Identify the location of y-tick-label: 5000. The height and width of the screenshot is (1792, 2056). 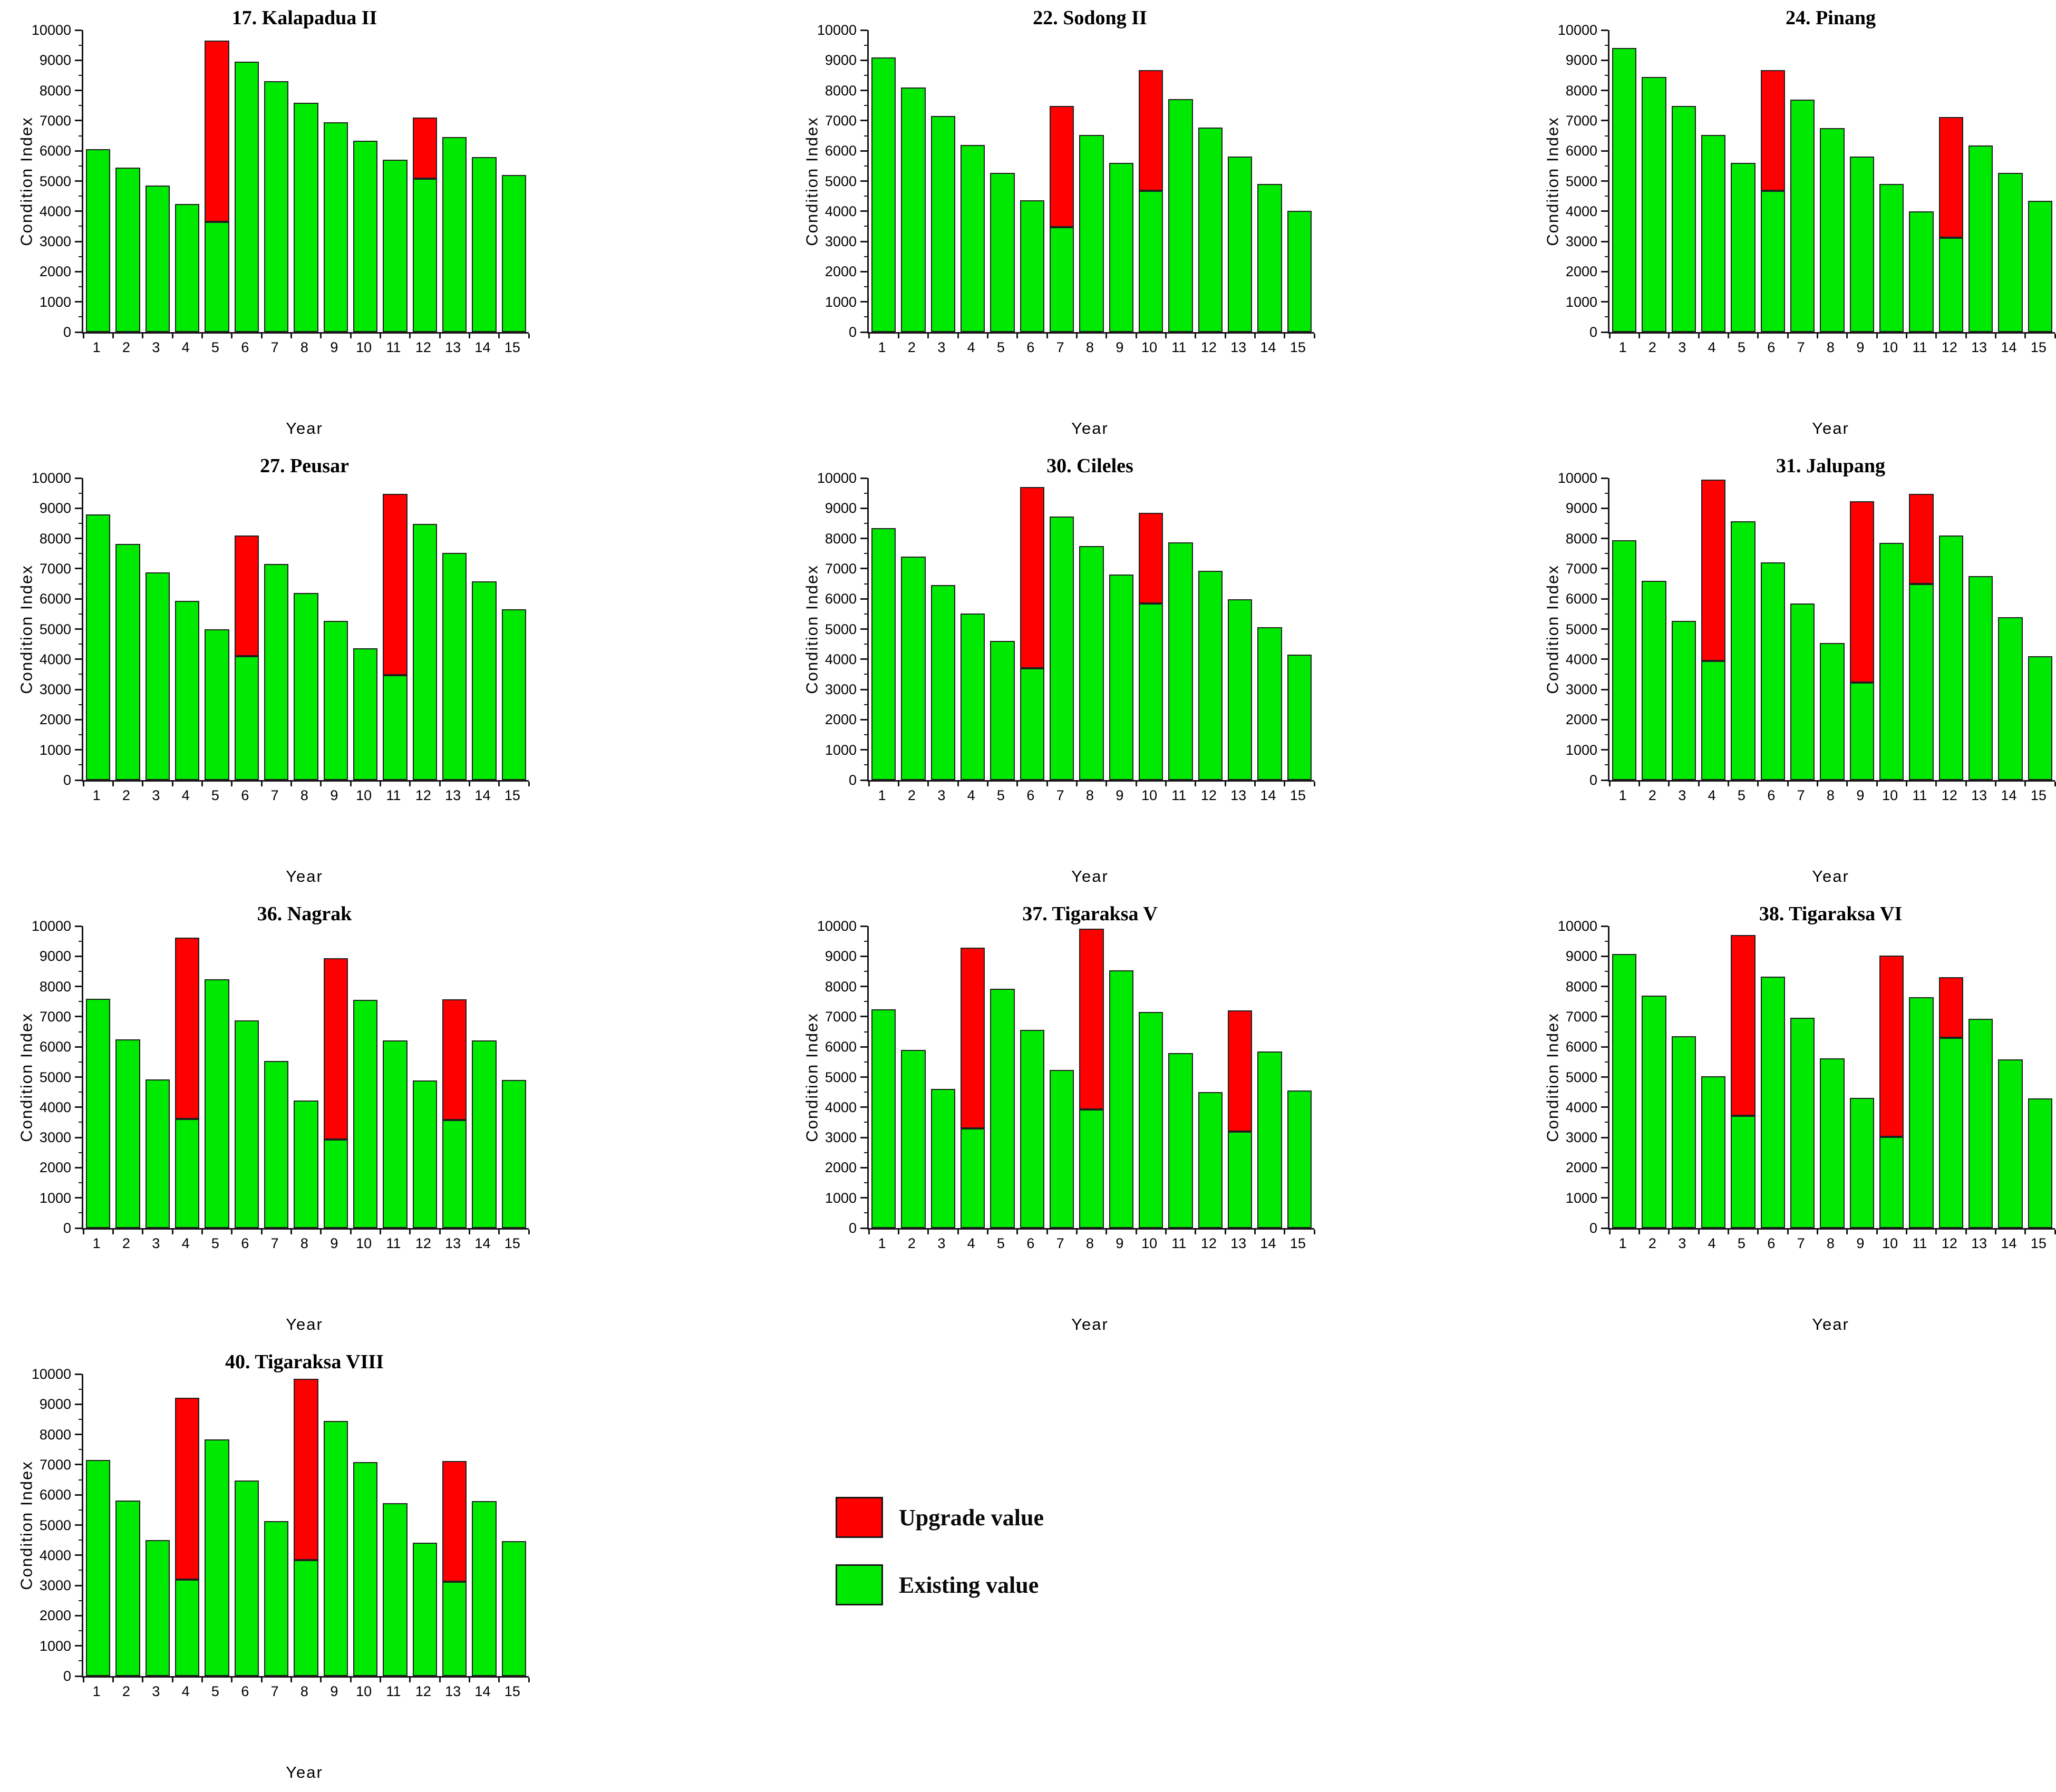
(55, 1525).